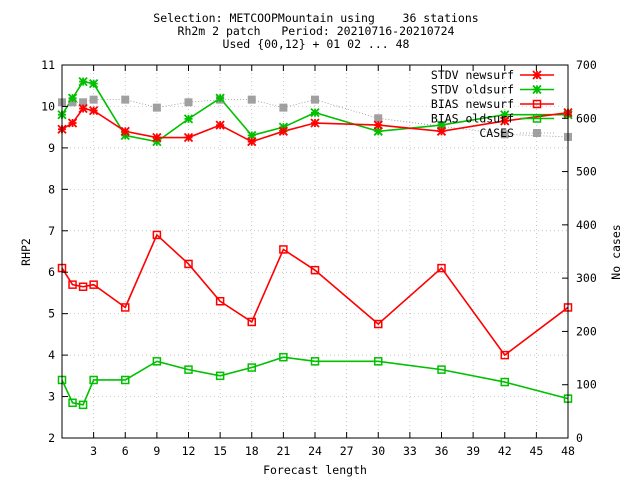  I want to click on x-axis-label: Forecast length, so click(315, 470).